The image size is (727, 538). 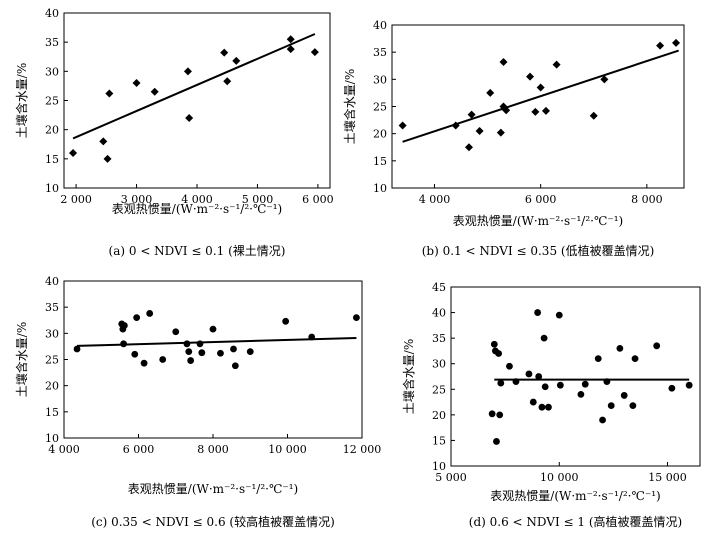 What do you see at coordinates (541, 96) in the screenshot?
I see `trend-line` at bounding box center [541, 96].